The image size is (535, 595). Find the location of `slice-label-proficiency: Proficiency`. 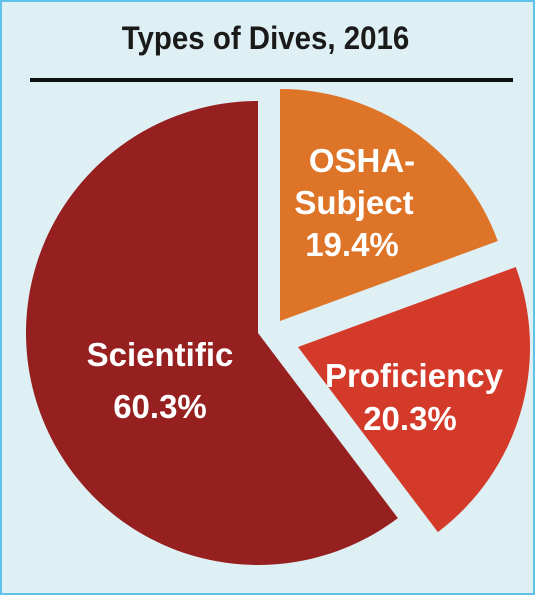

slice-label-proficiency: Proficiency is located at coordinates (414, 375).